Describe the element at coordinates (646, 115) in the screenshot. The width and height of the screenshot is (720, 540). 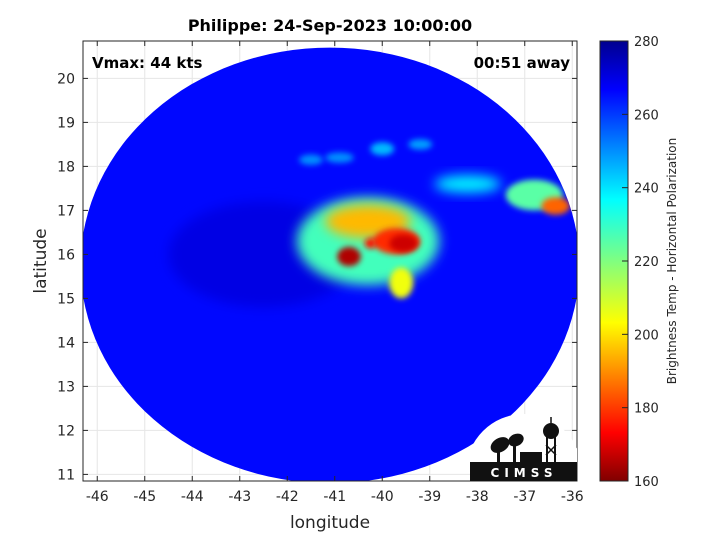
I see `colorbar-tick-label: 260` at that location.